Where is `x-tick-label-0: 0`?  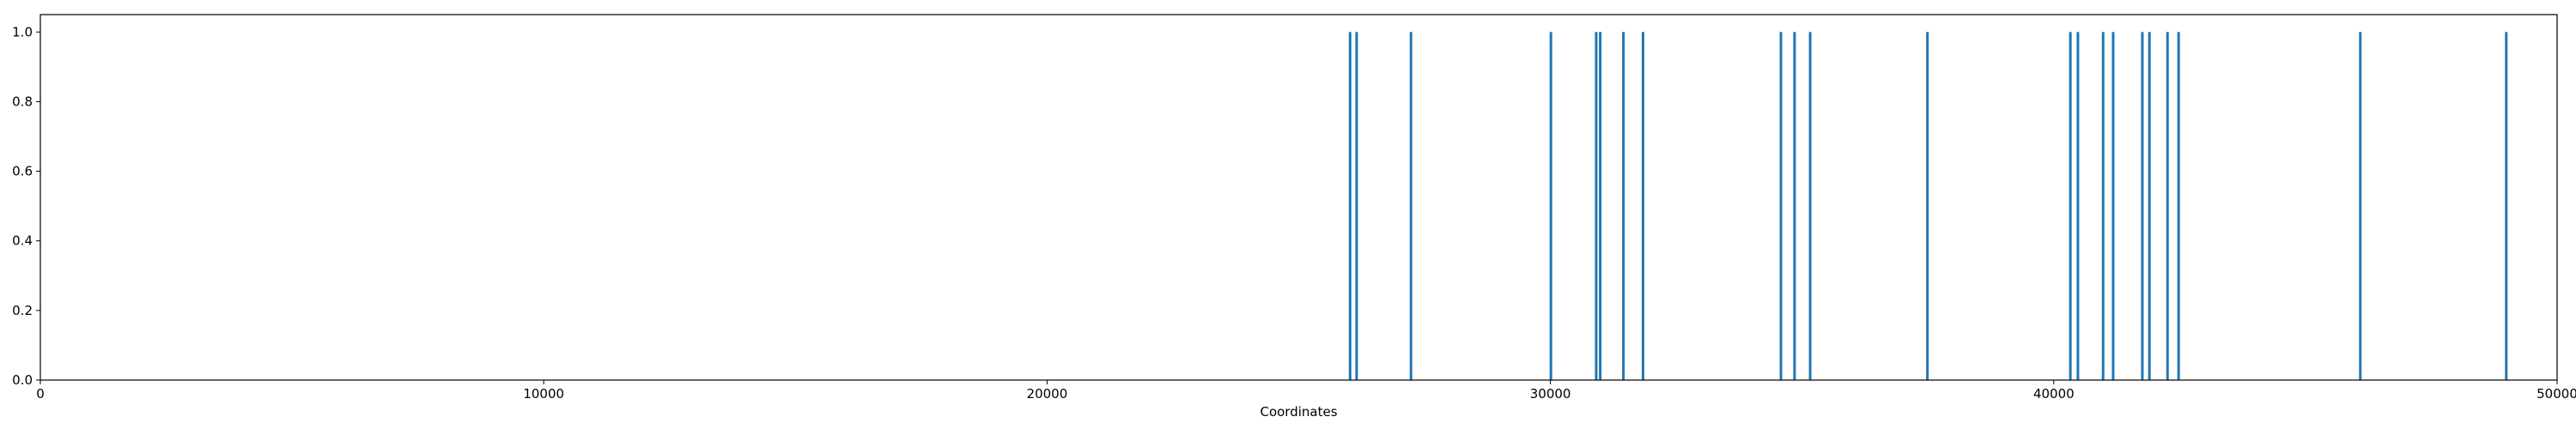
x-tick-label-0: 0 is located at coordinates (40, 394).